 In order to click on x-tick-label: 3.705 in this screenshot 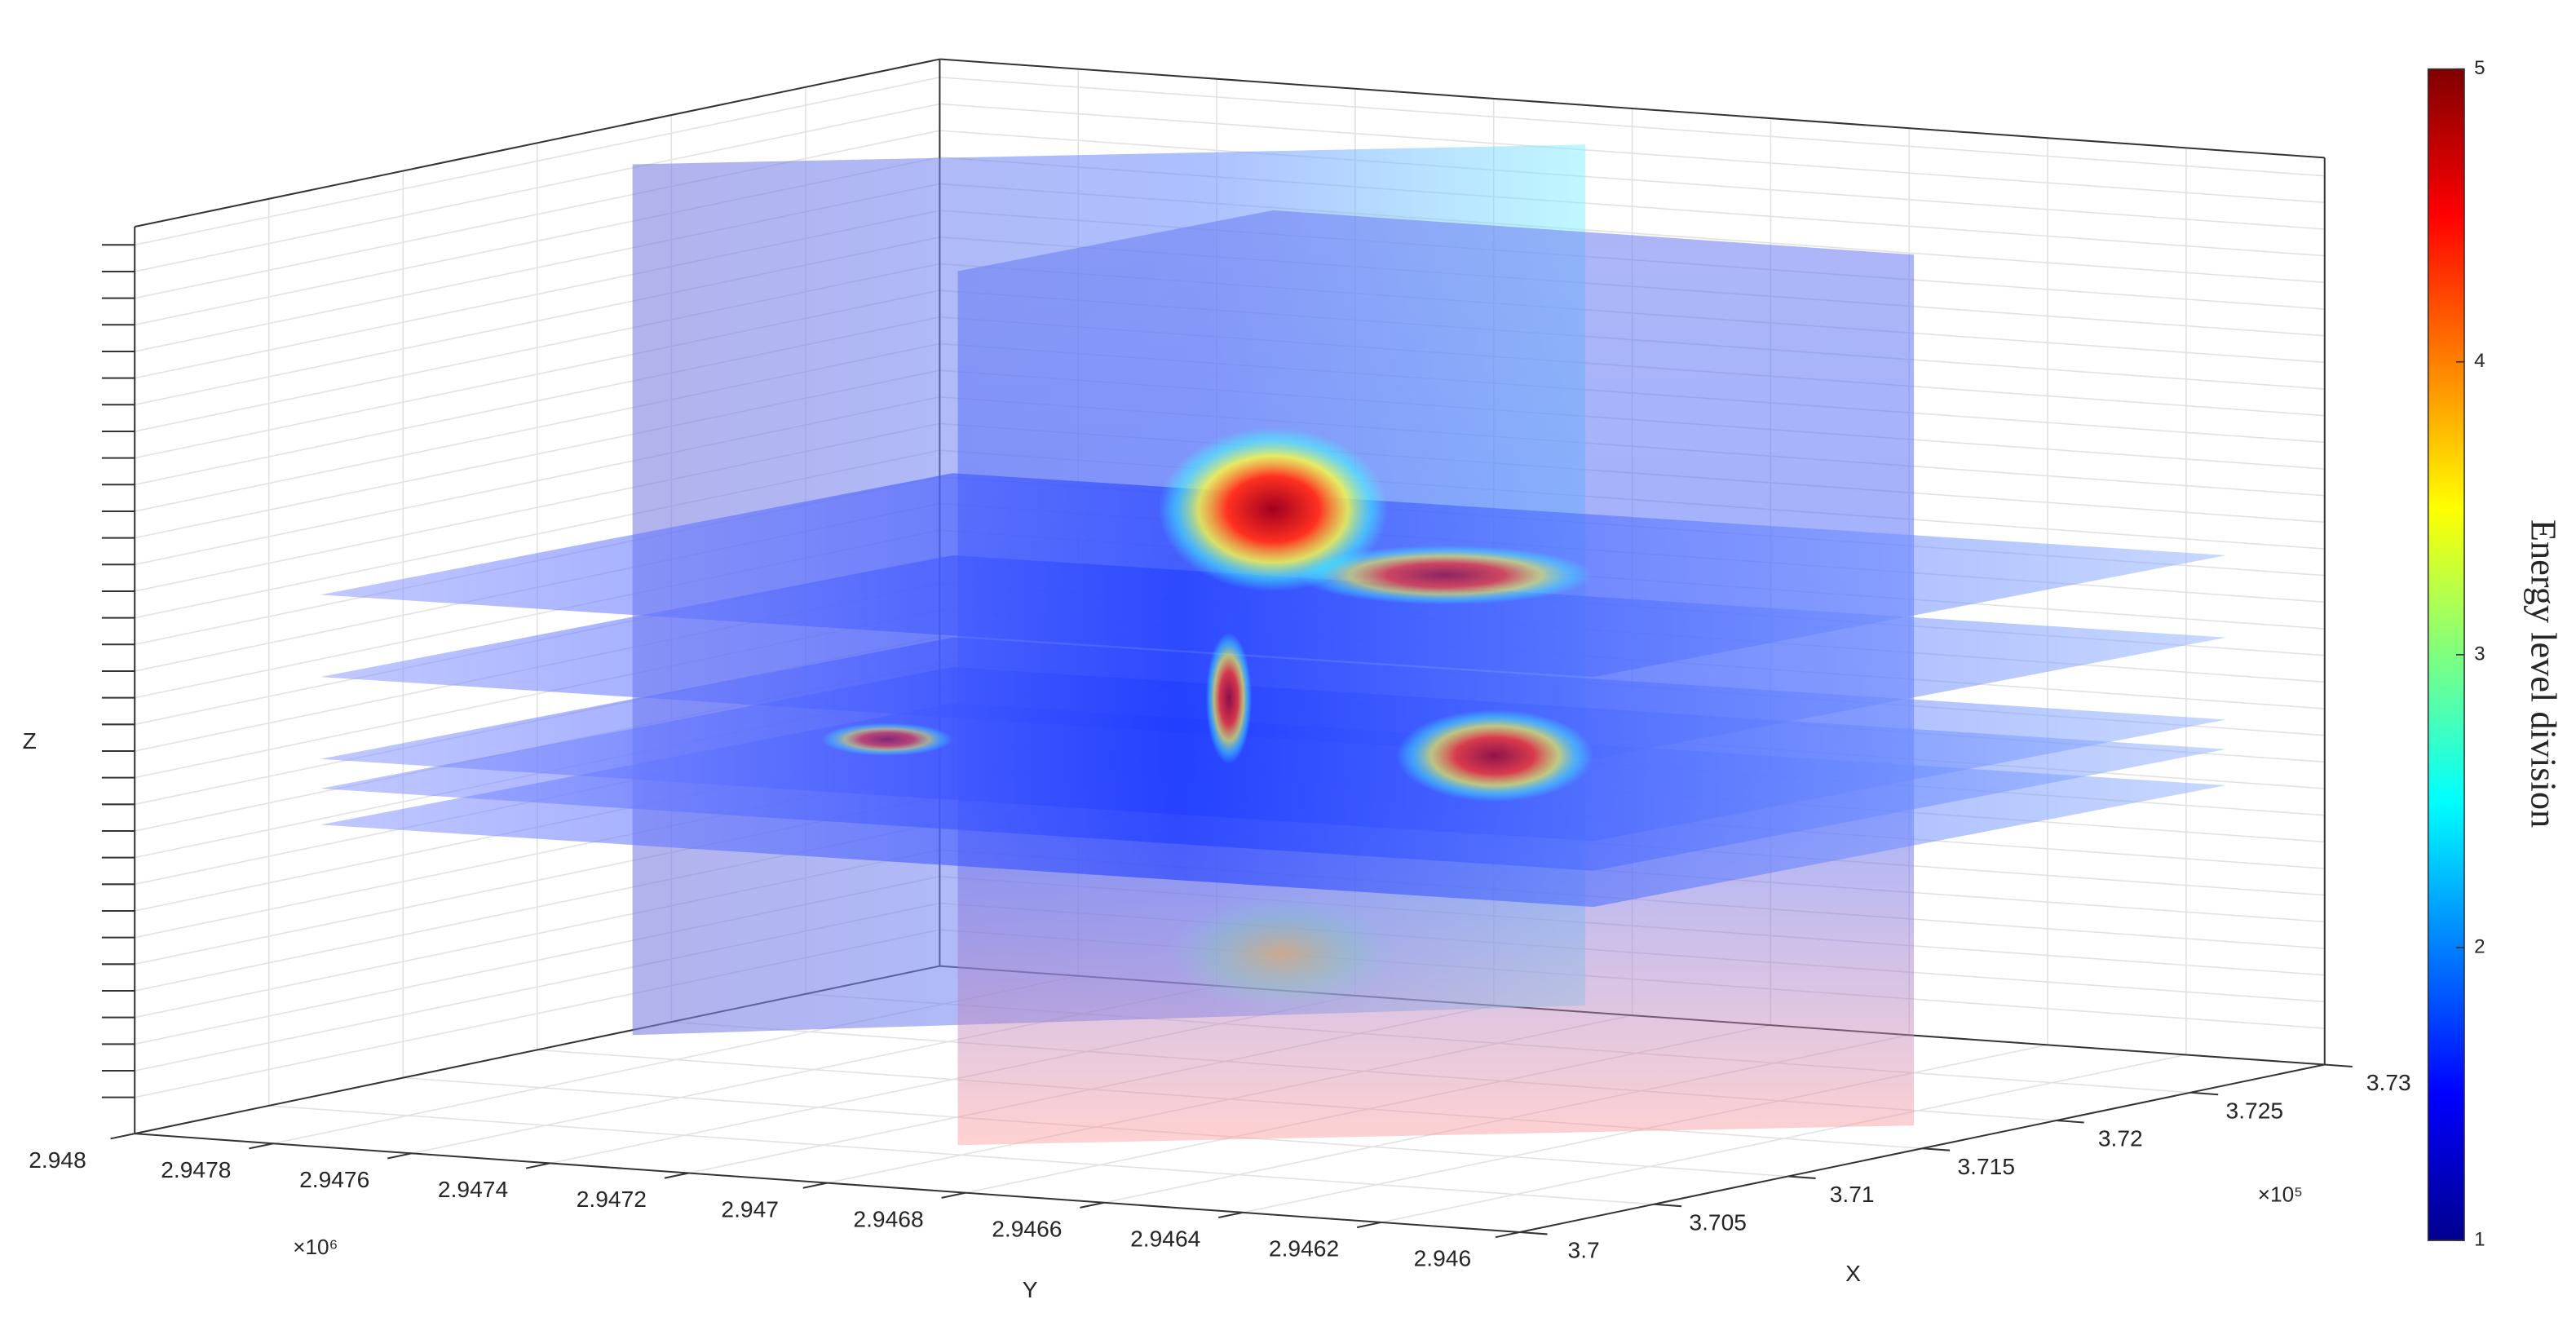, I will do `click(1718, 1222)`.